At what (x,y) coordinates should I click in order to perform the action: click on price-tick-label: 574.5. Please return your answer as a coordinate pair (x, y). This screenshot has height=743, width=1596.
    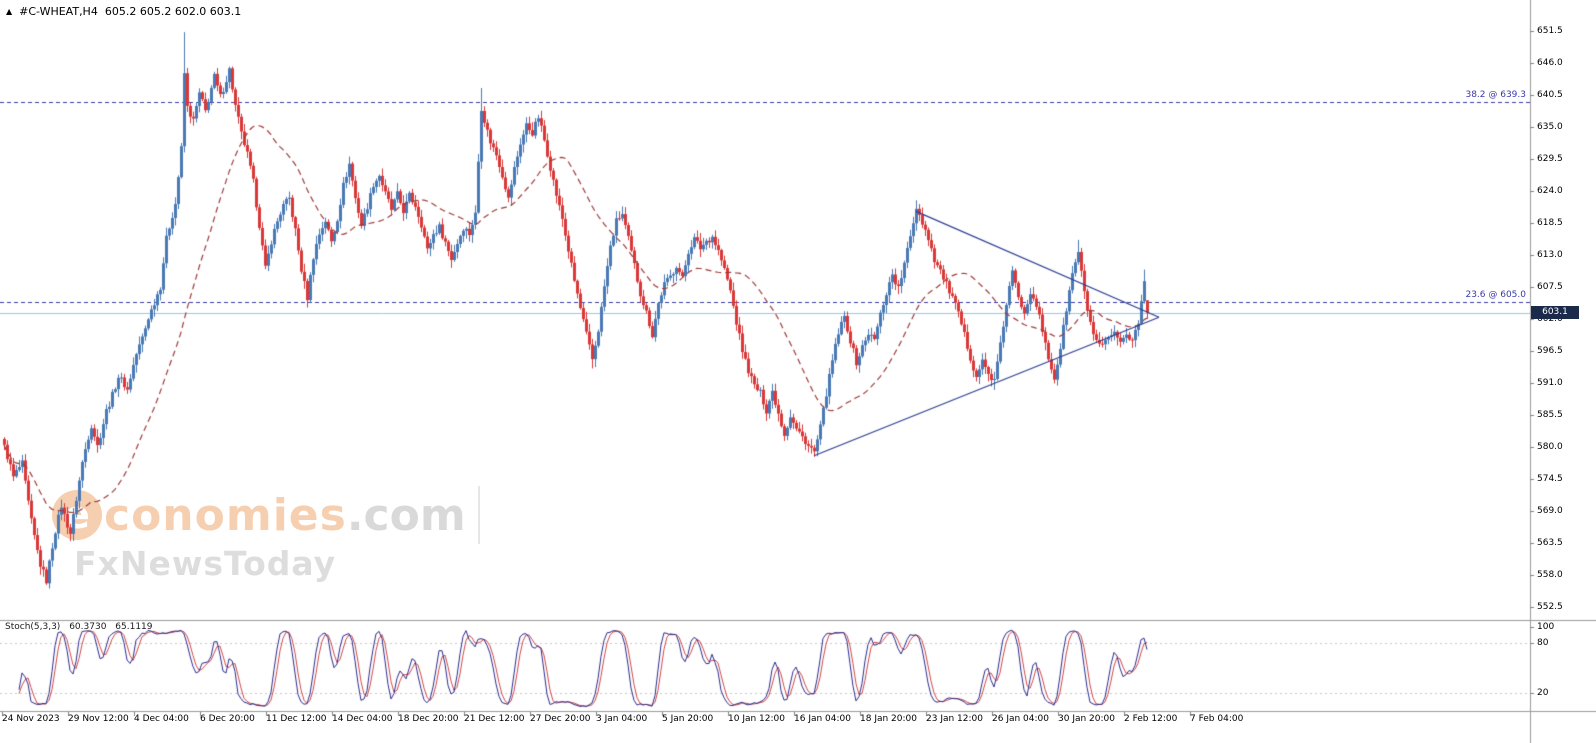
    Looking at the image, I should click on (1550, 479).